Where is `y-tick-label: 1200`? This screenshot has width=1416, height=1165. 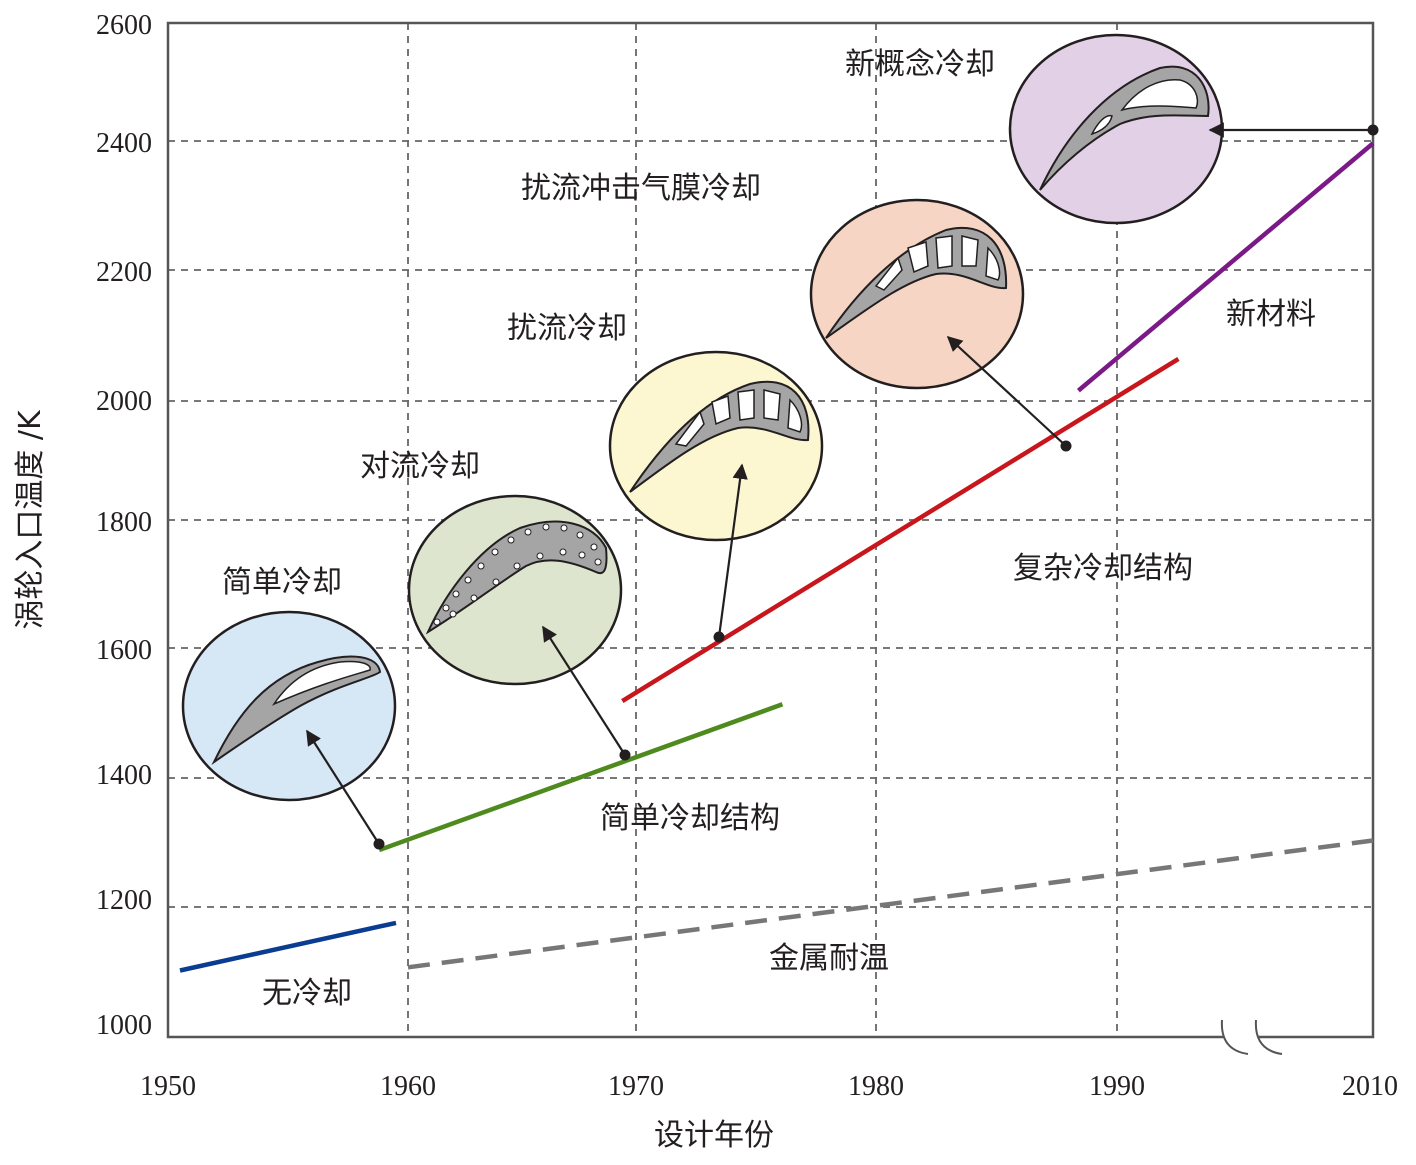 y-tick-label: 1200 is located at coordinates (124, 900).